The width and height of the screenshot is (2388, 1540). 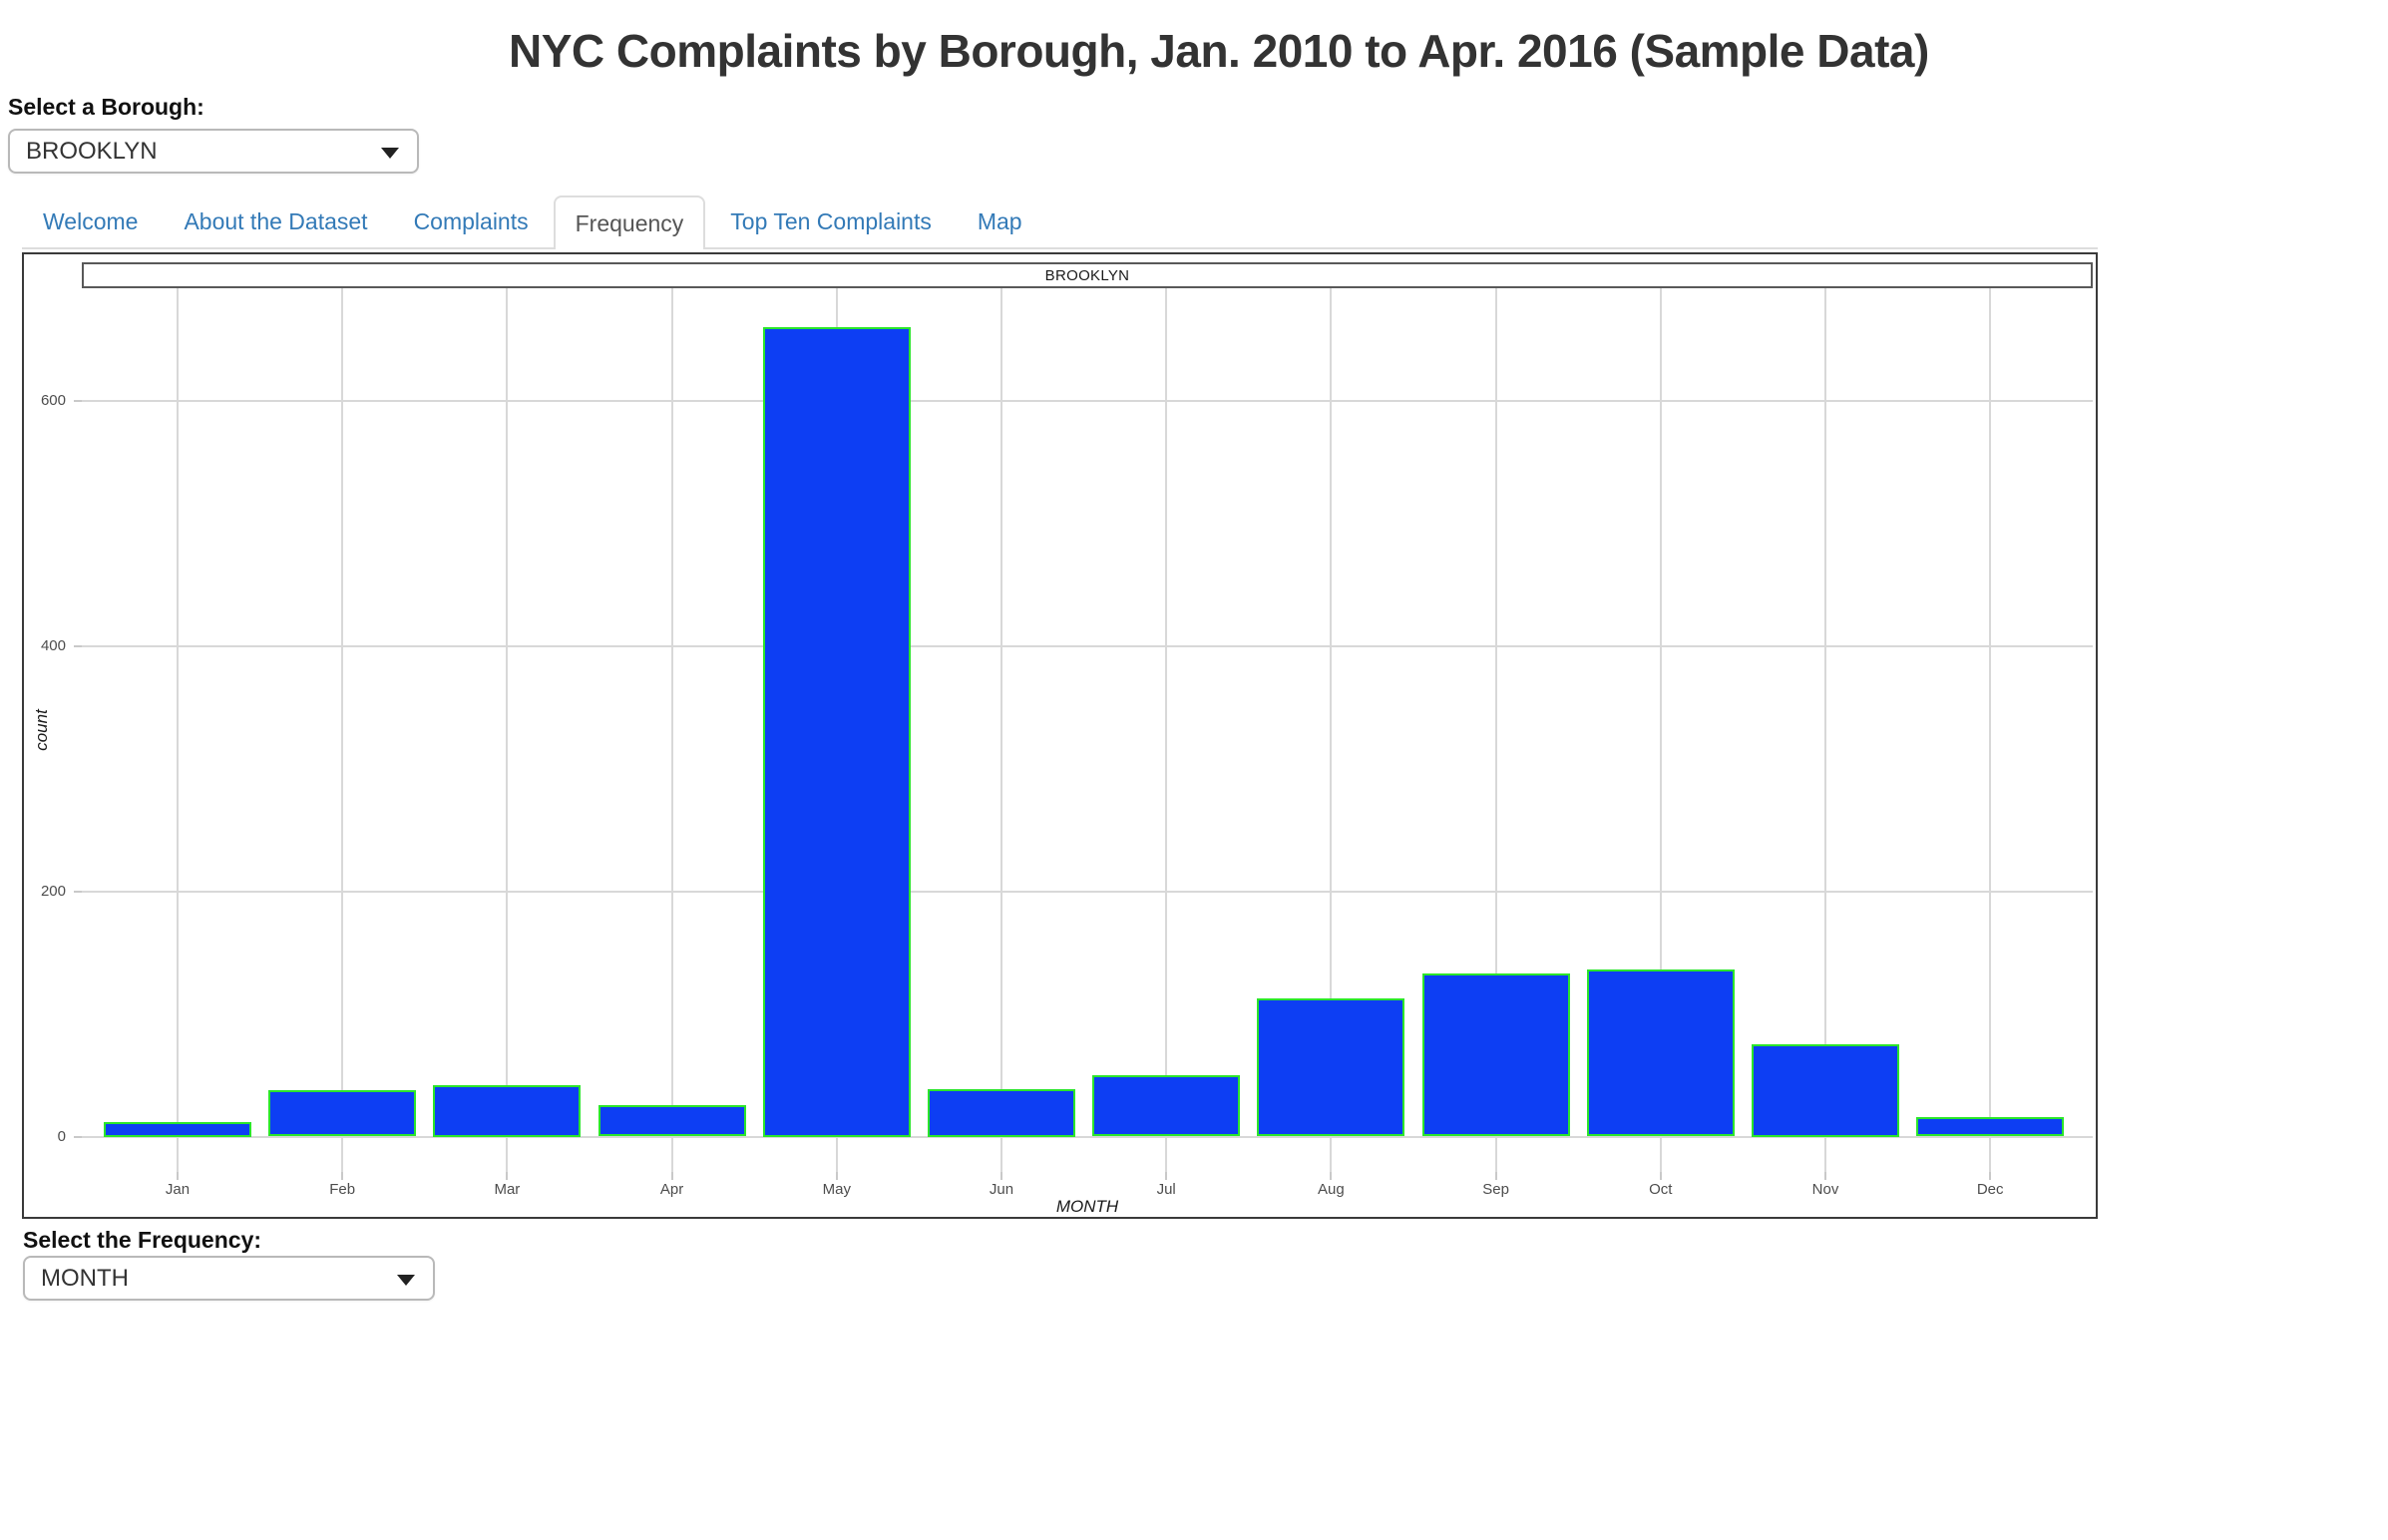 What do you see at coordinates (1087, 1206) in the screenshot?
I see `x-axis-title: MONTH` at bounding box center [1087, 1206].